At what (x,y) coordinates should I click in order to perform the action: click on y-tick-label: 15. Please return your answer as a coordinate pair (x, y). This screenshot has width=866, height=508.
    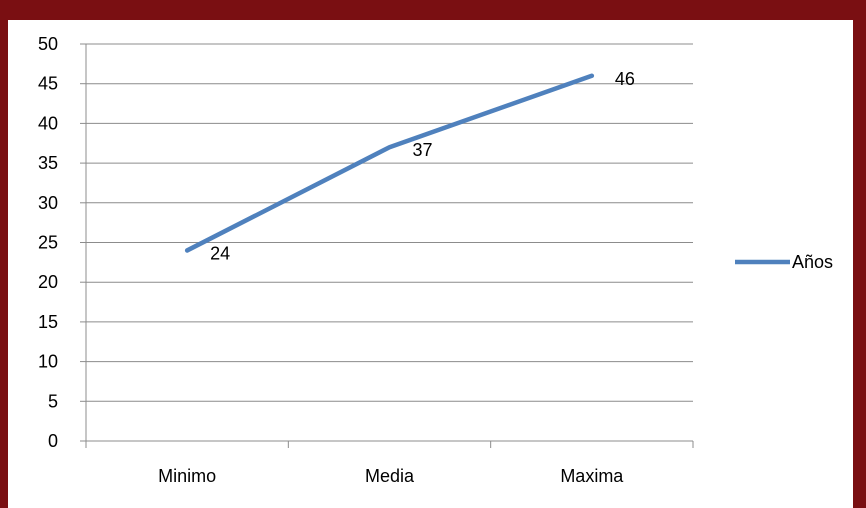
    Looking at the image, I should click on (48, 322).